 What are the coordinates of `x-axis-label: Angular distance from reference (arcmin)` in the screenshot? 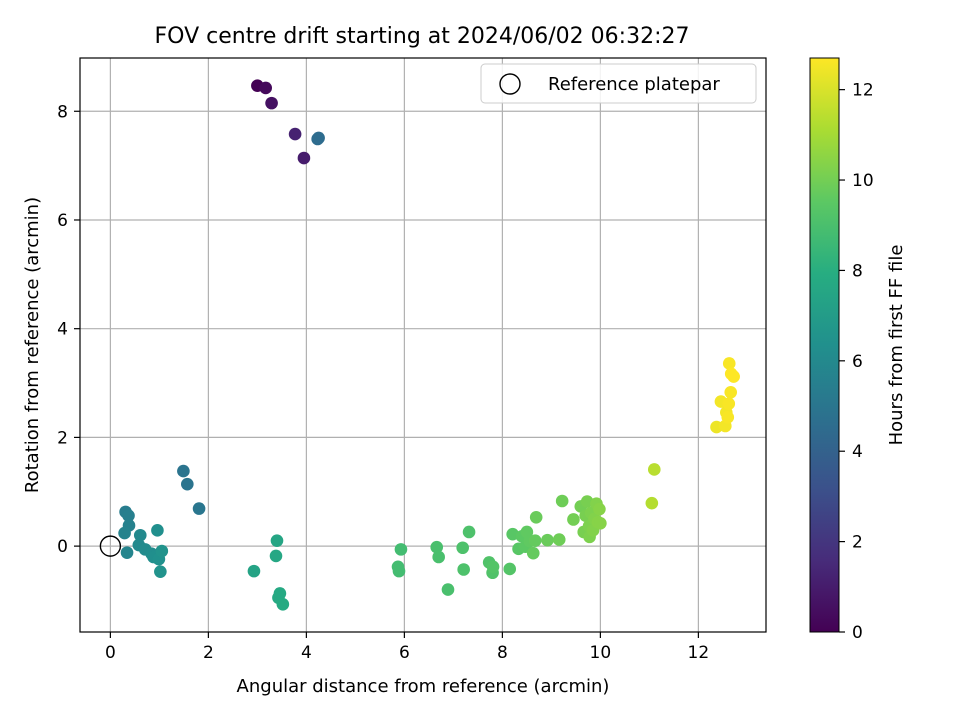 It's located at (423, 686).